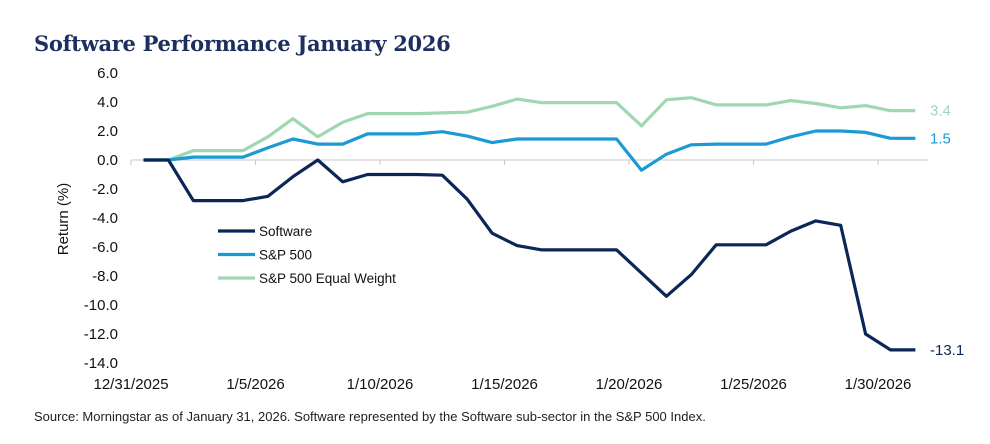  Describe the element at coordinates (105, 189) in the screenshot. I see `y-tick-label: -2.0` at that location.